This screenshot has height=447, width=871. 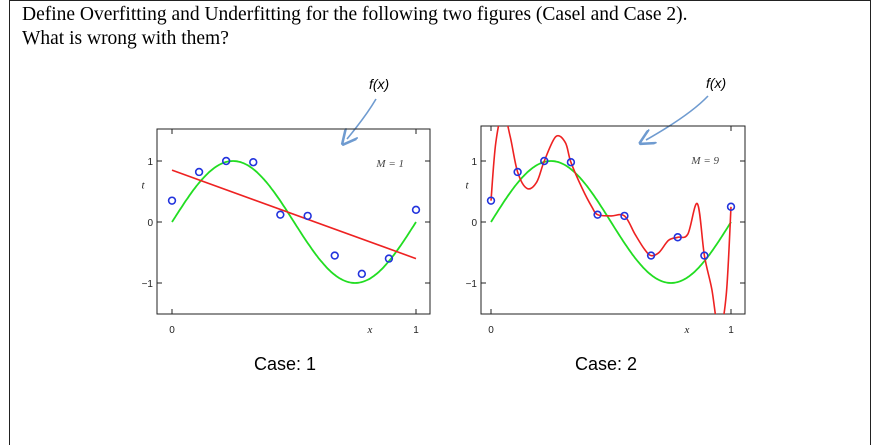 I want to click on question-line-2: What is wrong with them?, so click(x=125, y=38).